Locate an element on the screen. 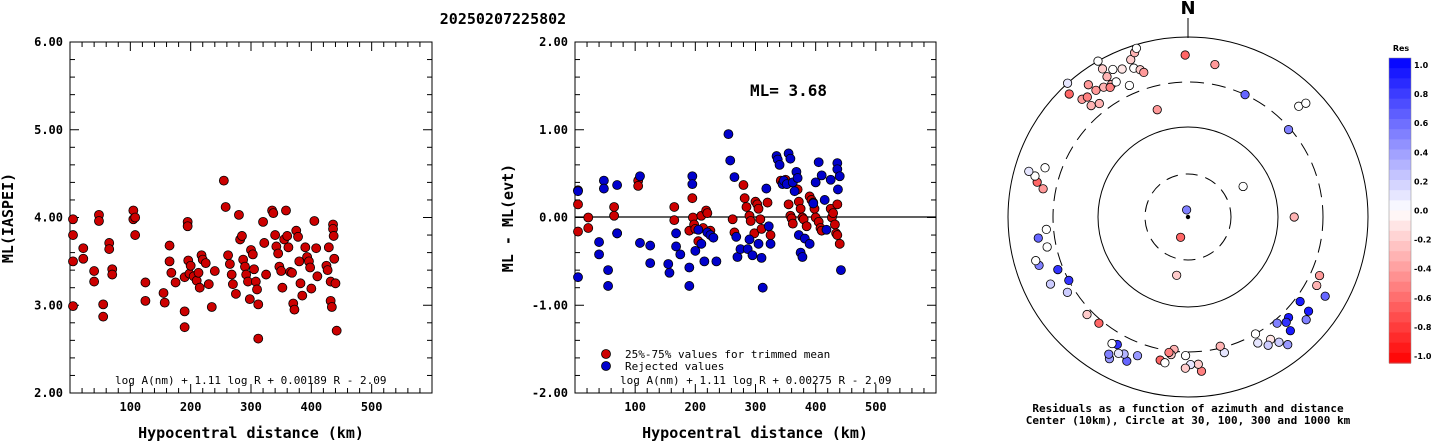  north-label: N is located at coordinates (1187, 9).